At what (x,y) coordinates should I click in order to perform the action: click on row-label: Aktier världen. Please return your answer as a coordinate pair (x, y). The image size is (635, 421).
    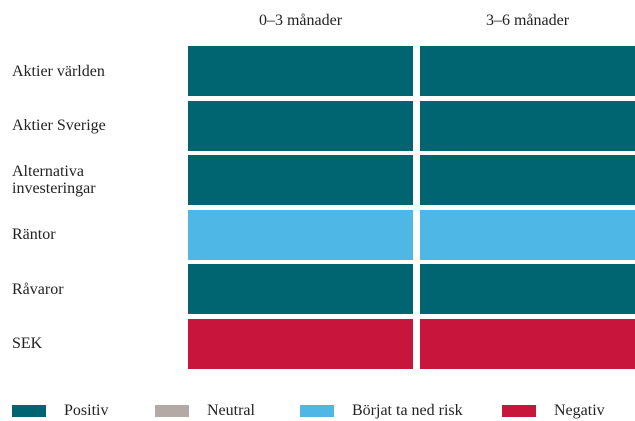
    Looking at the image, I should click on (58, 71).